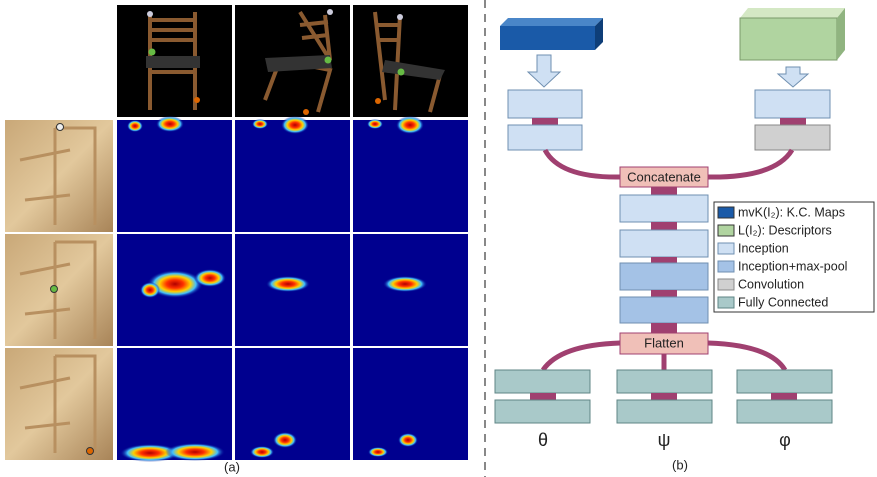 This screenshot has width=877, height=477. What do you see at coordinates (664, 176) in the screenshot?
I see `concatenate-label: Concatenate` at bounding box center [664, 176].